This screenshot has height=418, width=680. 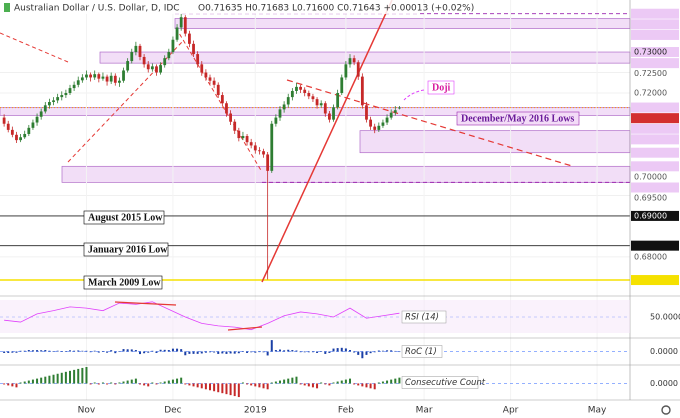 What do you see at coordinates (124, 282) in the screenshot?
I see `annotation: March 2009 Low` at bounding box center [124, 282].